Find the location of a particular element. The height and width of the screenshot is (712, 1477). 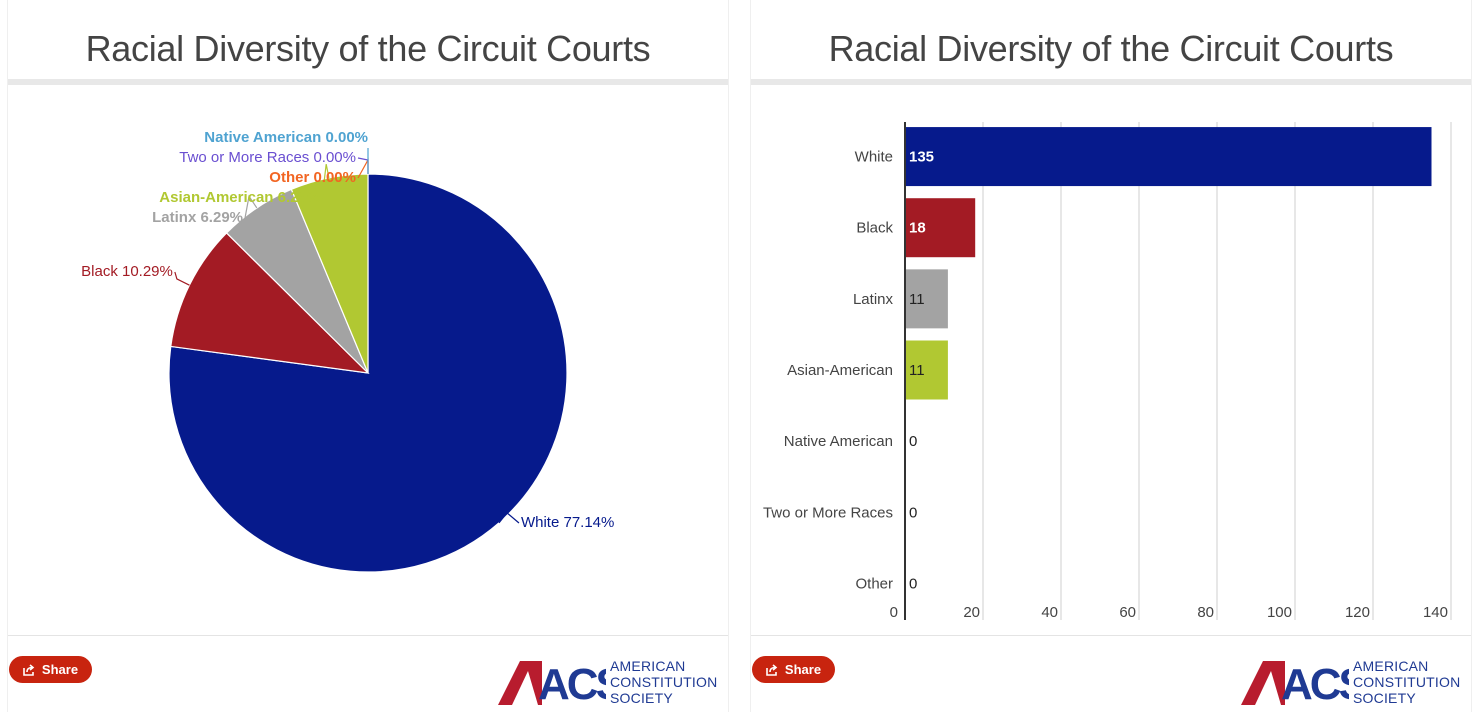

pie-slice-asian-american is located at coordinates (329, 273).